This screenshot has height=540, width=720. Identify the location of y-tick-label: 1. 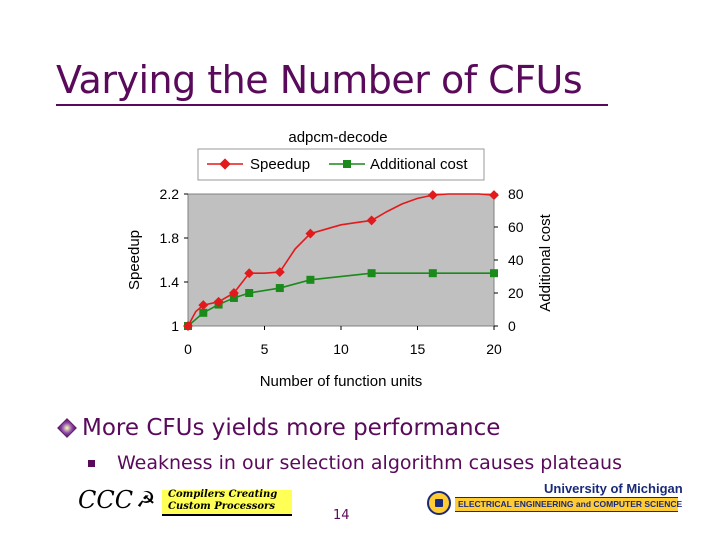
(175, 326).